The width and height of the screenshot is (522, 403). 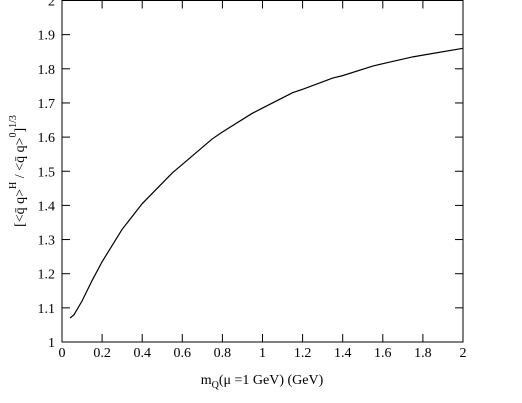 I want to click on y-tick-label: 2, so click(x=51, y=5).